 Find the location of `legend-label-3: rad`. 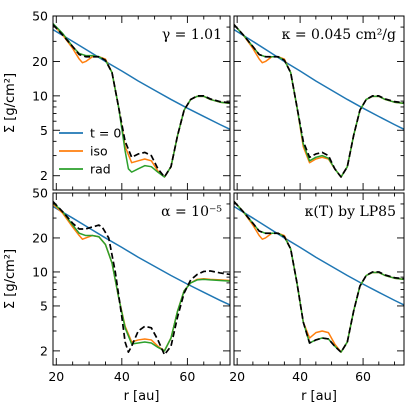

legend-label-3: rad is located at coordinates (100, 169).